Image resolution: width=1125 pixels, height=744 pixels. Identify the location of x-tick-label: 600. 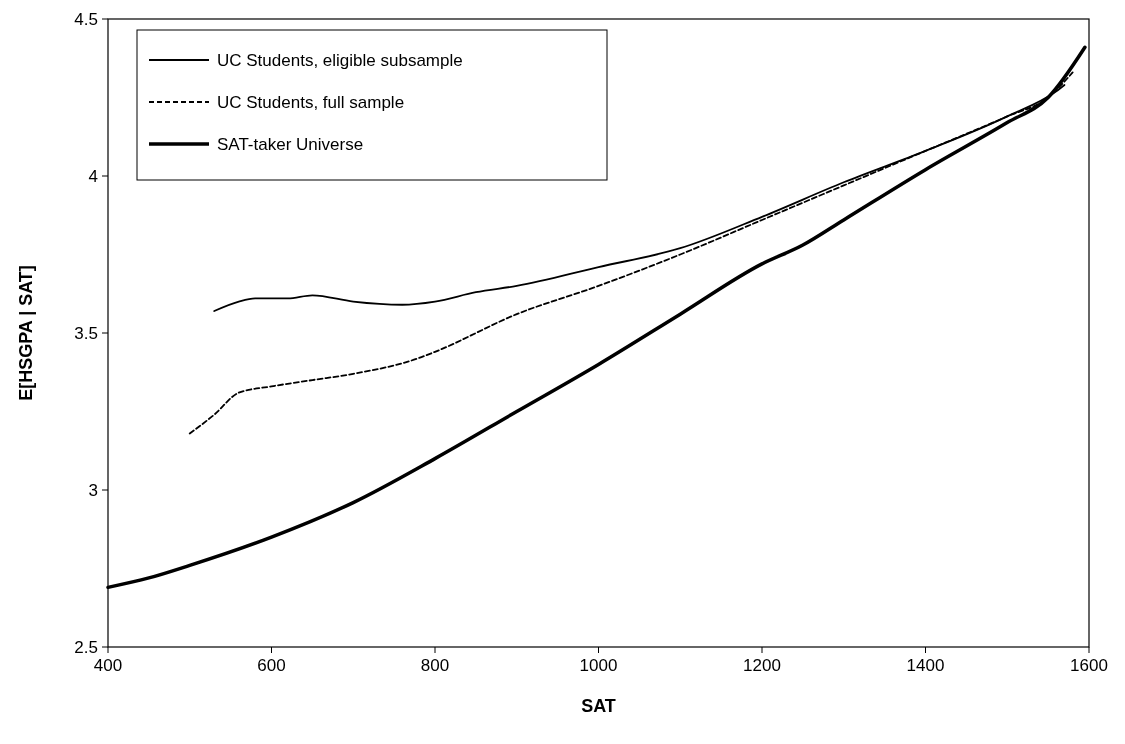
(271, 665).